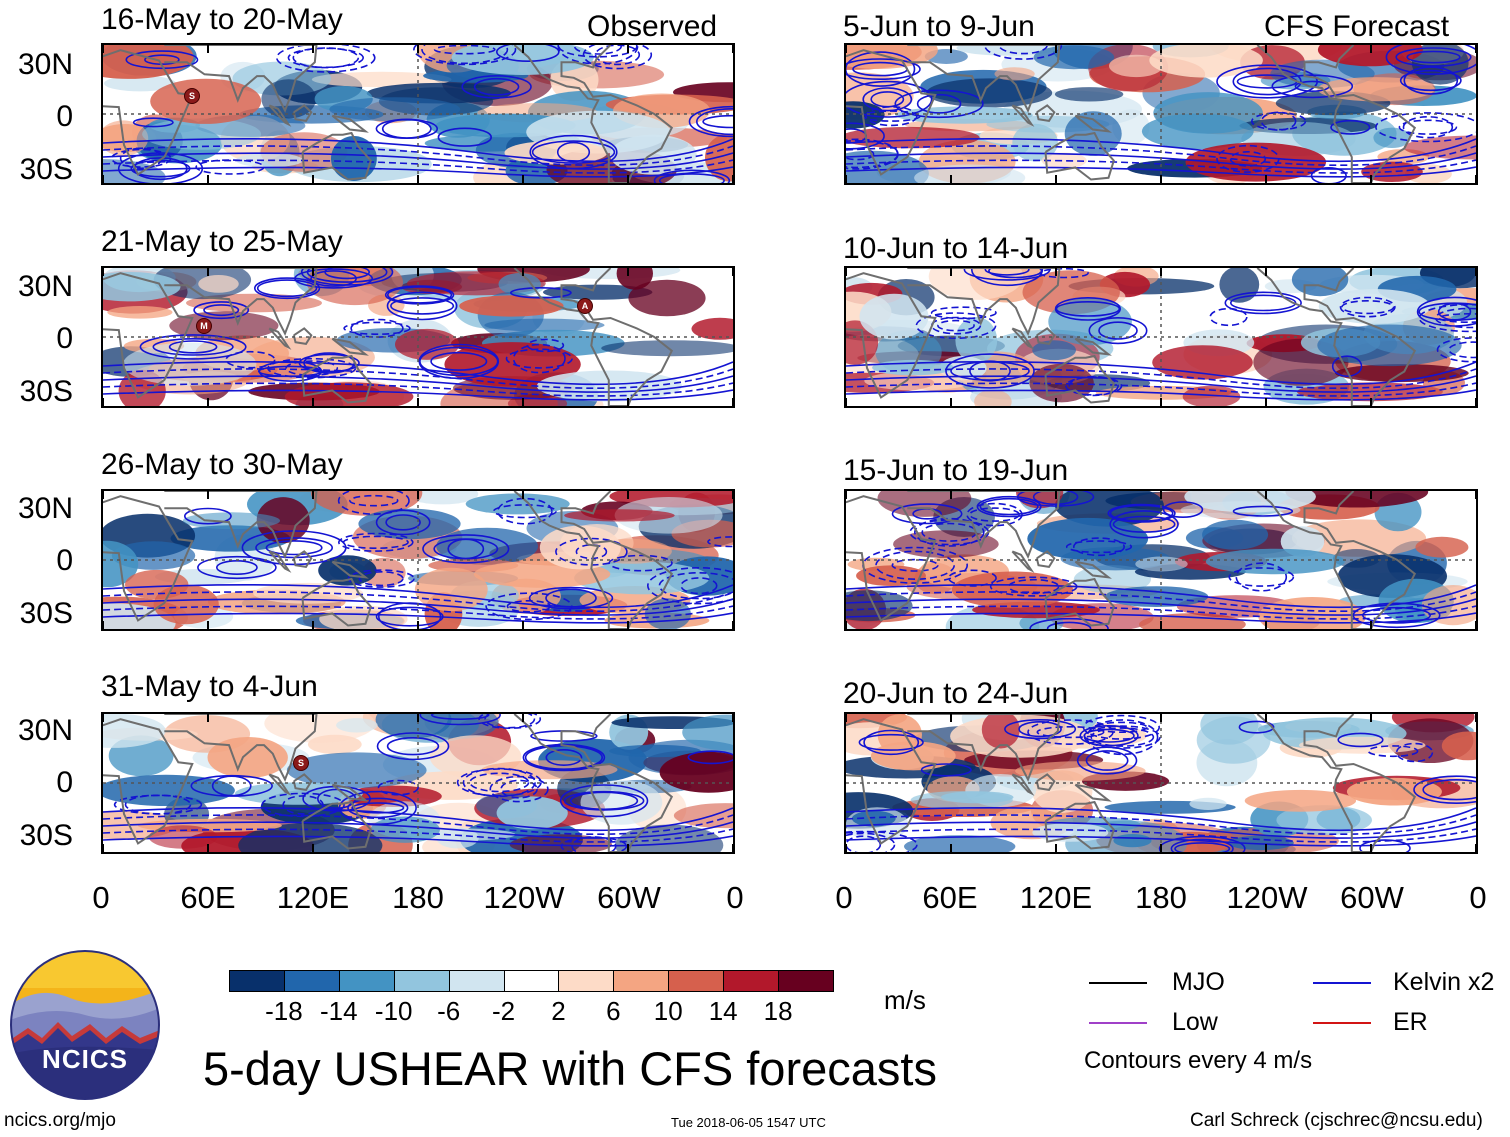 This screenshot has width=1510, height=1137. What do you see at coordinates (449, 1011) in the screenshot?
I see `colorbar-tick-label: -6` at bounding box center [449, 1011].